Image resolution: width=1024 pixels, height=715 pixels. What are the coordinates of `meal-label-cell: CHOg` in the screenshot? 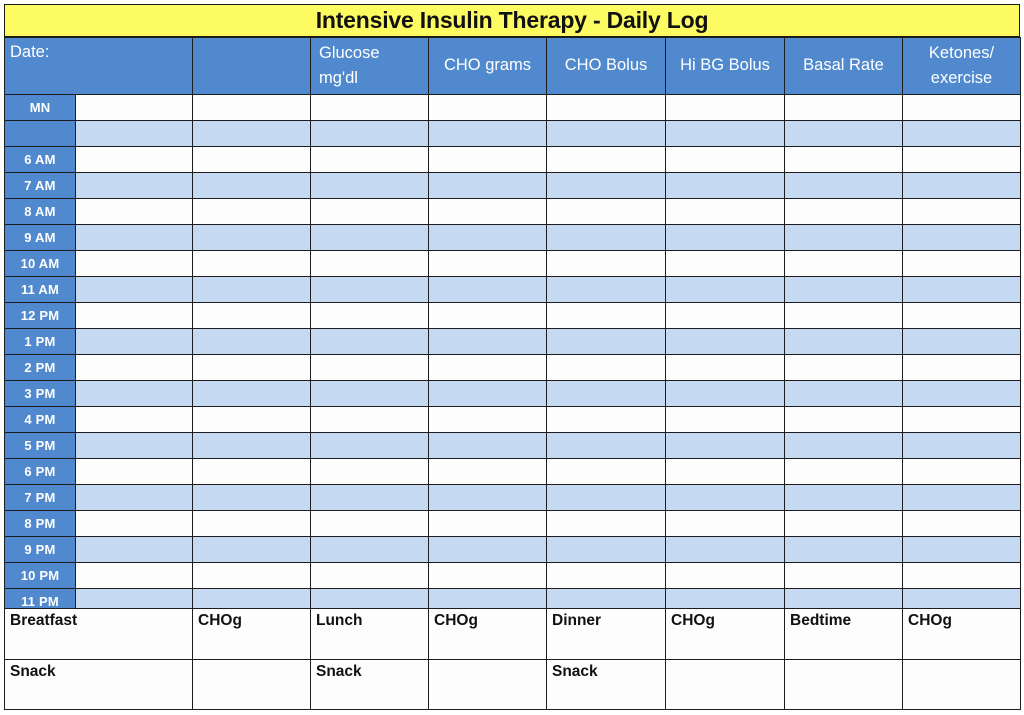 It's located at (961, 634).